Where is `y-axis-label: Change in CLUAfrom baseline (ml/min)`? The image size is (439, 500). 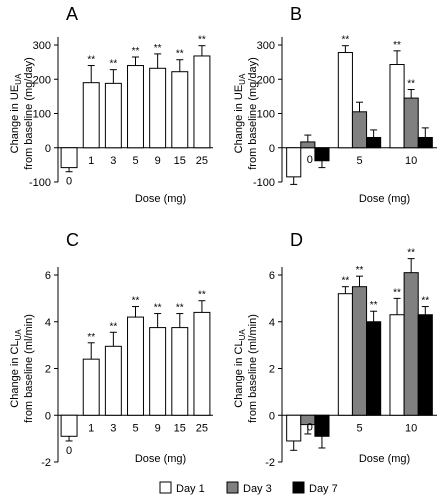 y-axis-label: Change in CLUAfrom baseline (ml/min) is located at coordinates (246, 368).